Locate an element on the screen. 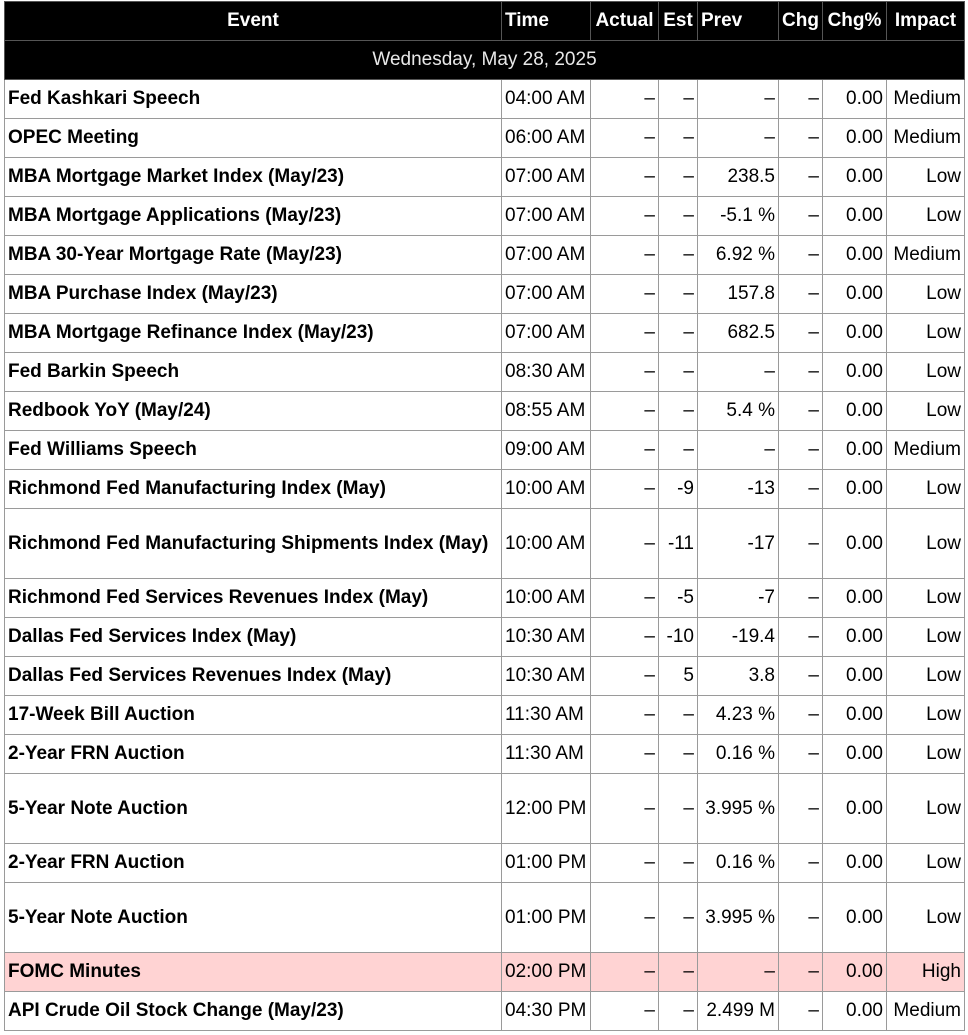  column-header-impact: Impact is located at coordinates (925, 21).